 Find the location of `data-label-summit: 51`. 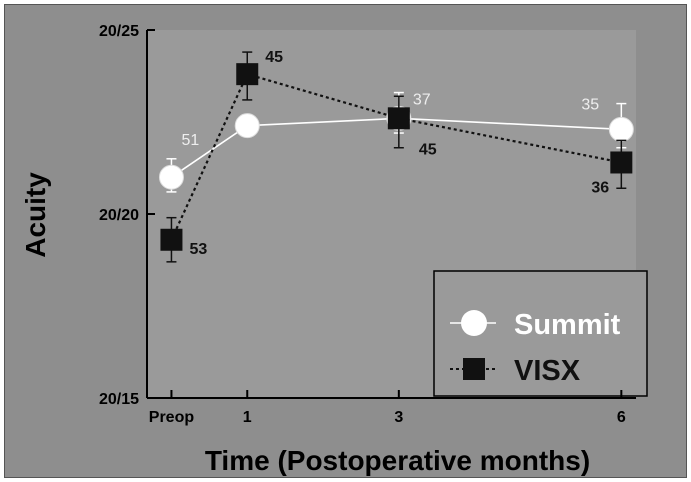

data-label-summit: 51 is located at coordinates (190, 140).